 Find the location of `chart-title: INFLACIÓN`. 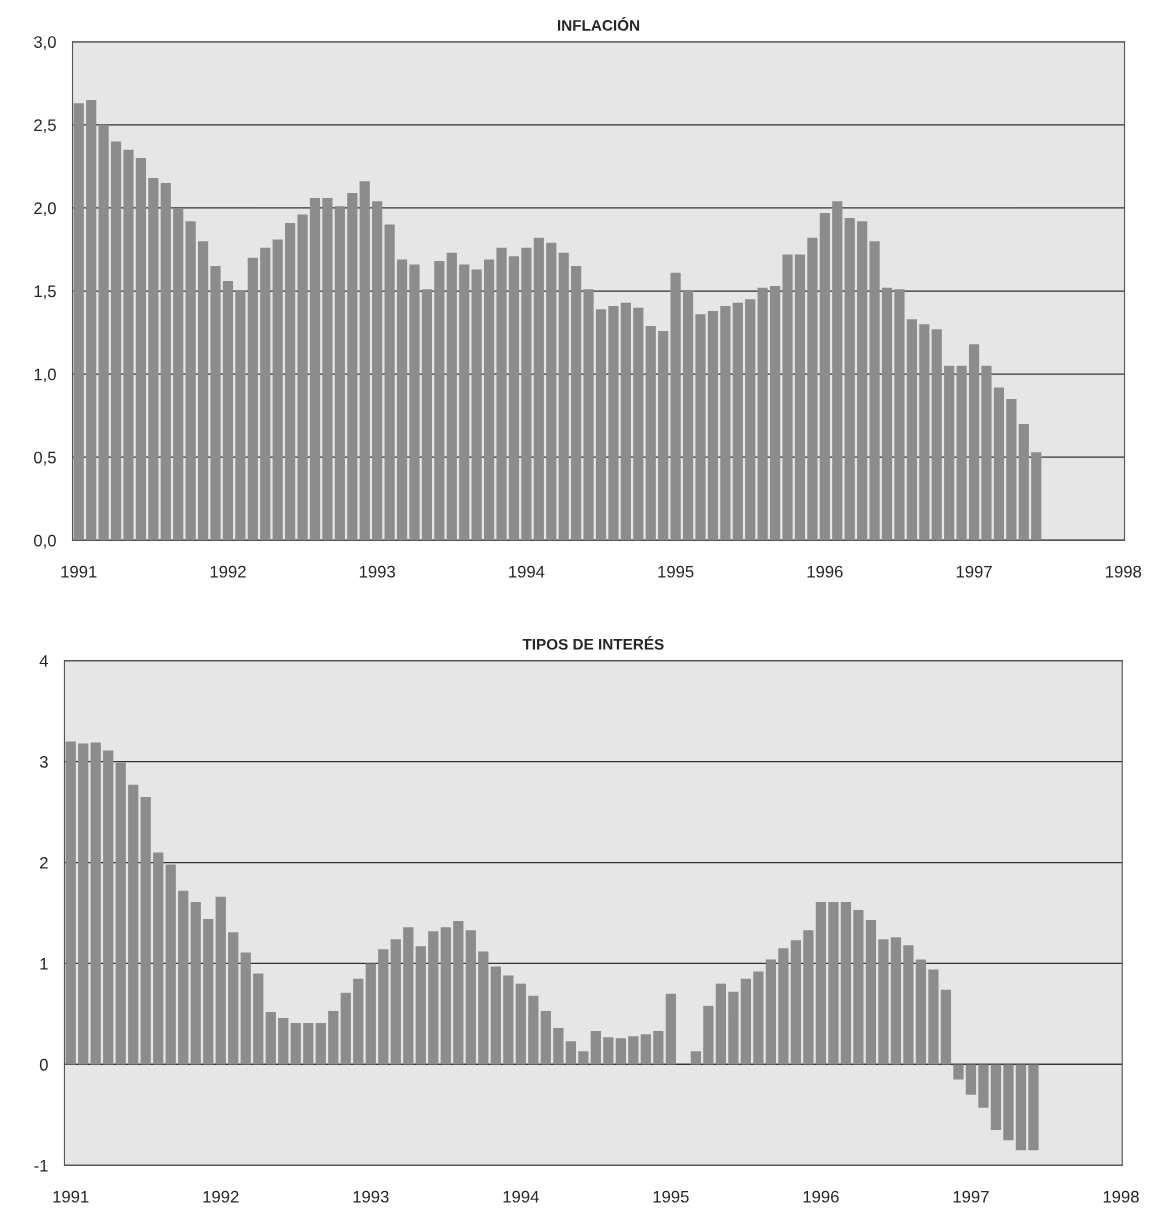

chart-title: INFLACIÓN is located at coordinates (598, 24).